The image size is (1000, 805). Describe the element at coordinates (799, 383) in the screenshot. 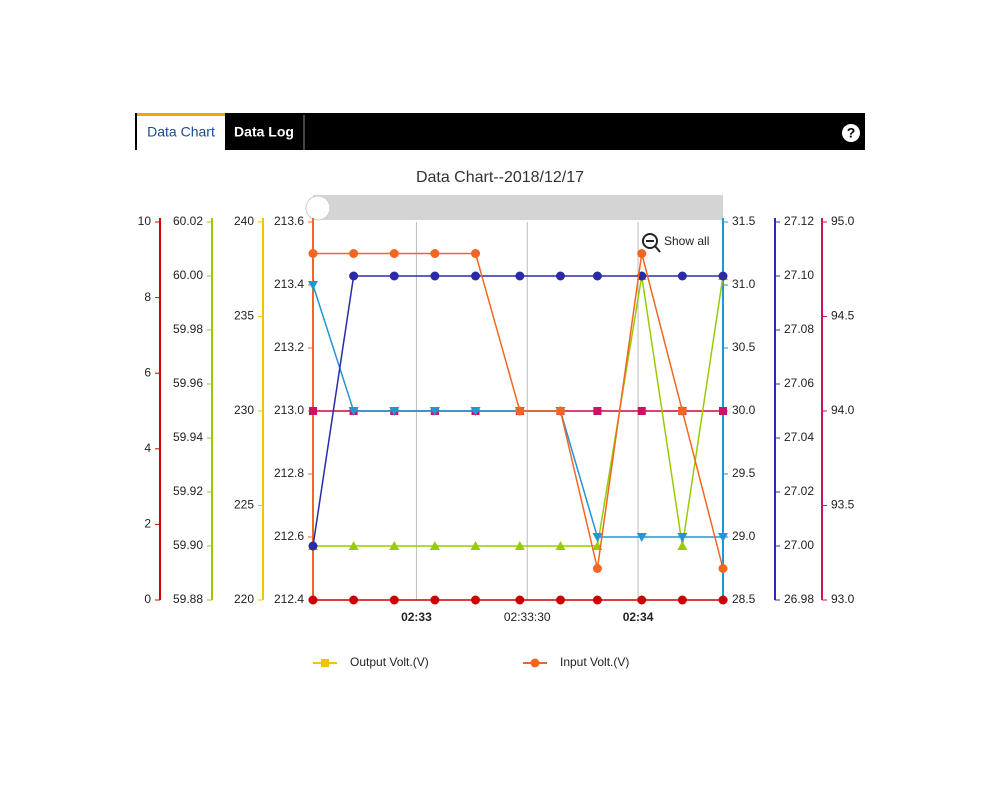

I see `y-tick-label: 27.06` at that location.